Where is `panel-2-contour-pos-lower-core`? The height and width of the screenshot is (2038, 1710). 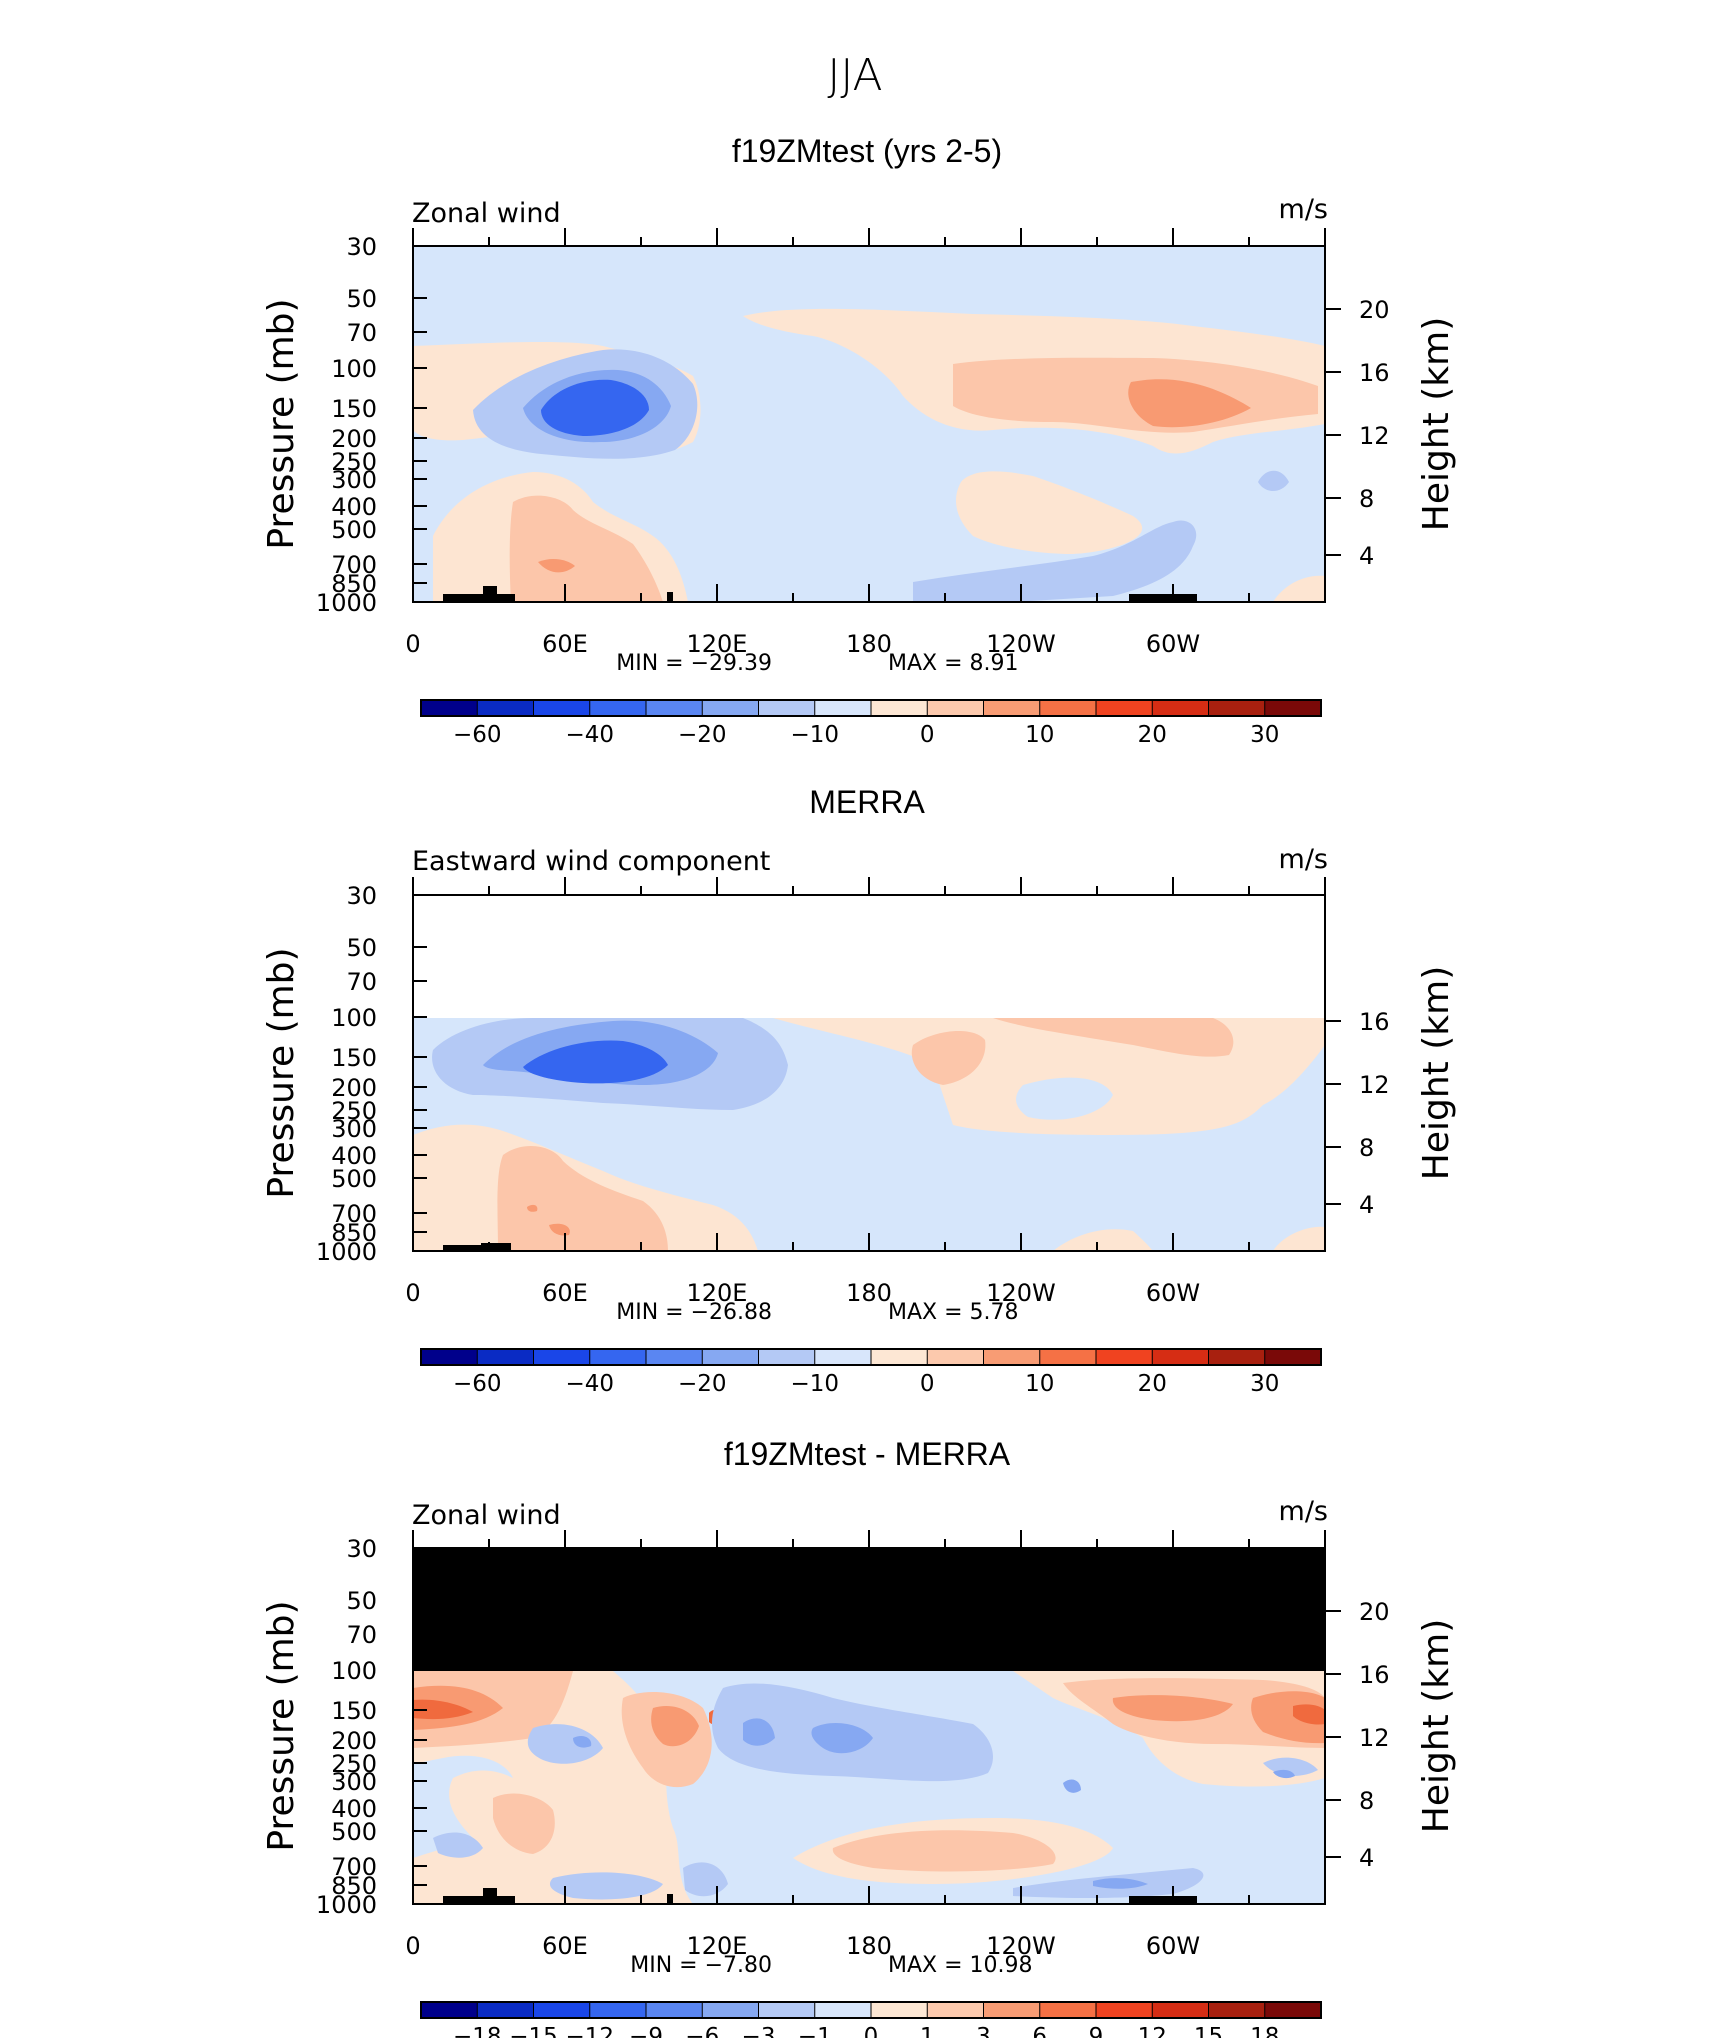 panel-2-contour-pos-lower-core is located at coordinates (548, 1220).